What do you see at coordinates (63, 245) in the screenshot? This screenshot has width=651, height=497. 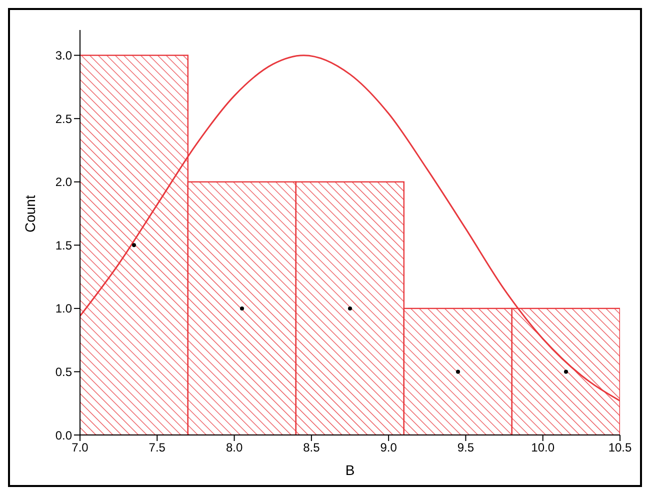 I see `y-tick-label: 1.5` at bounding box center [63, 245].